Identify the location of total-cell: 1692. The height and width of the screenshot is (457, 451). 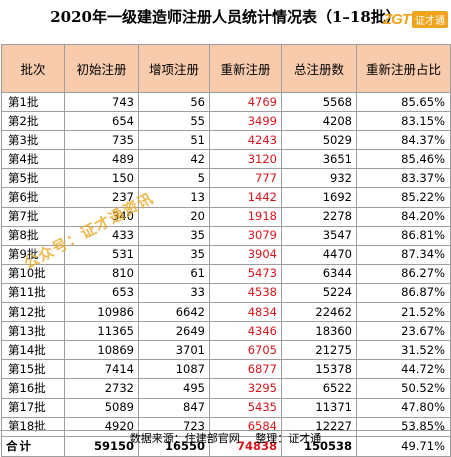
(319, 197).